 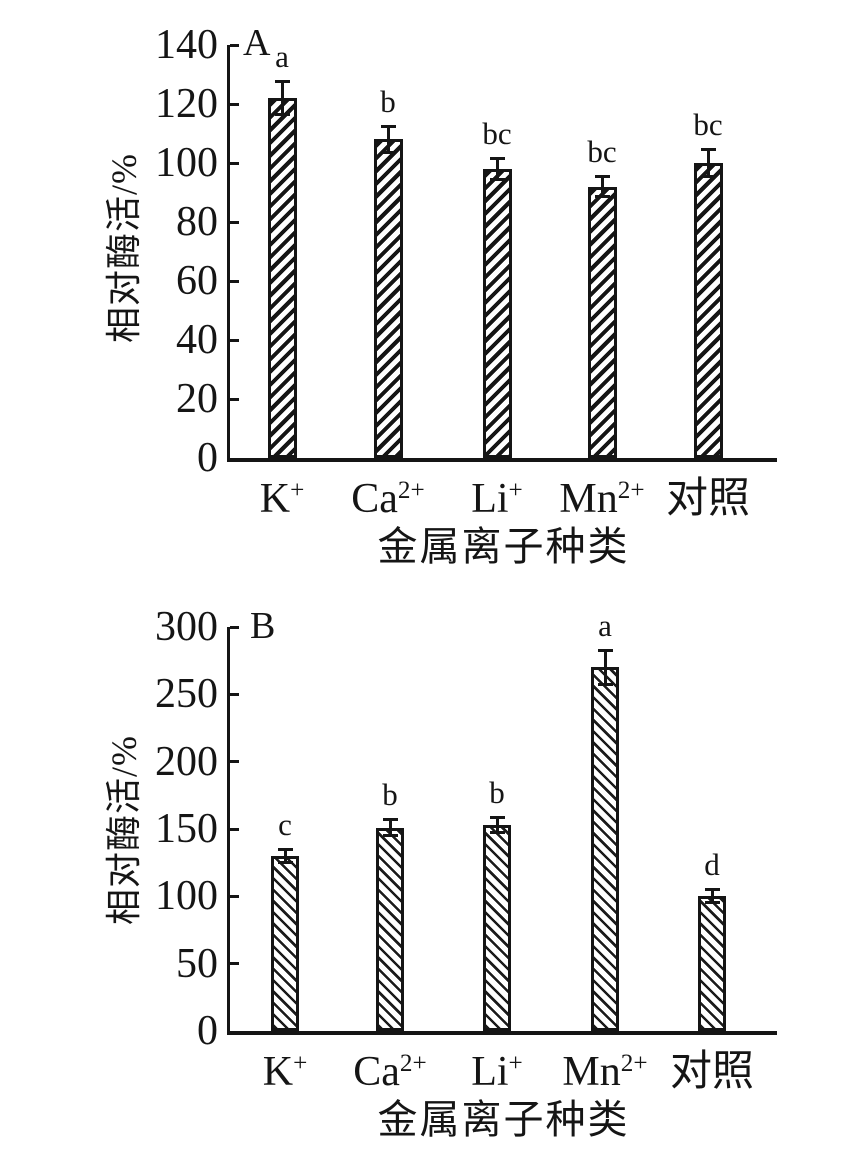 I want to click on panel-b-bar-Li+, so click(x=497, y=927).